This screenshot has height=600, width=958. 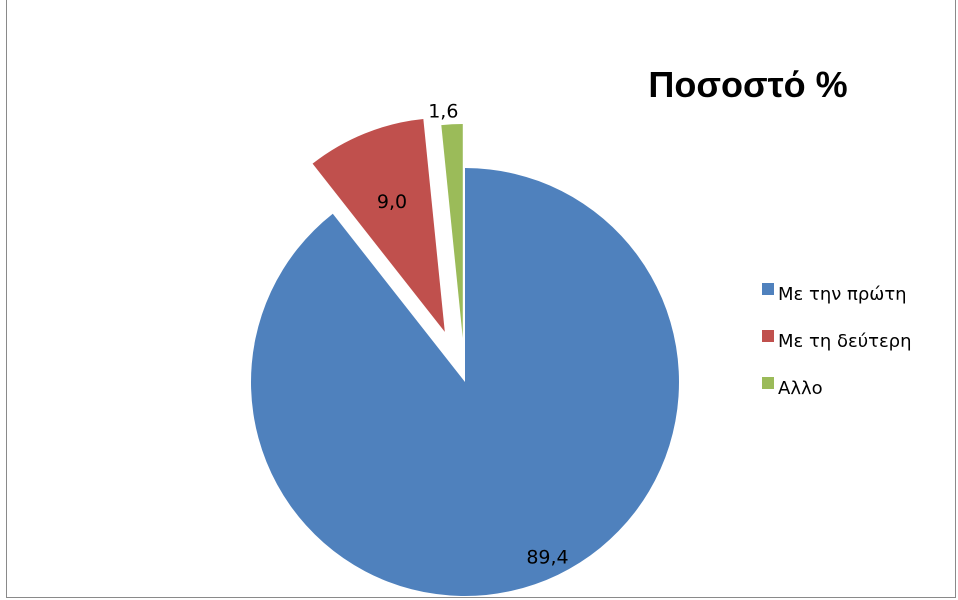 I want to click on legend-label-1: Με την πρώτη, so click(x=842, y=294).